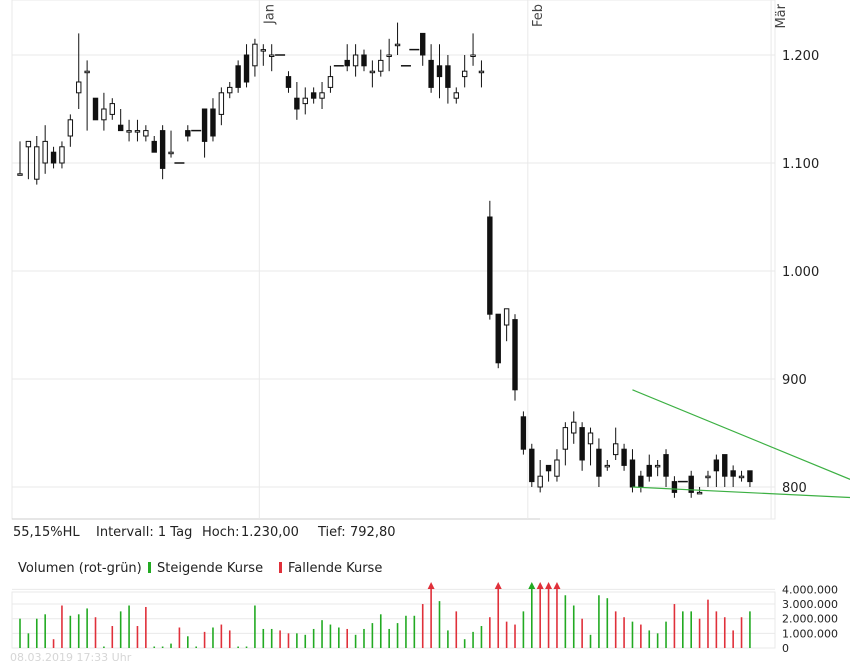  What do you see at coordinates (149, 567) in the screenshot?
I see `legend-up-swatch` at bounding box center [149, 567].